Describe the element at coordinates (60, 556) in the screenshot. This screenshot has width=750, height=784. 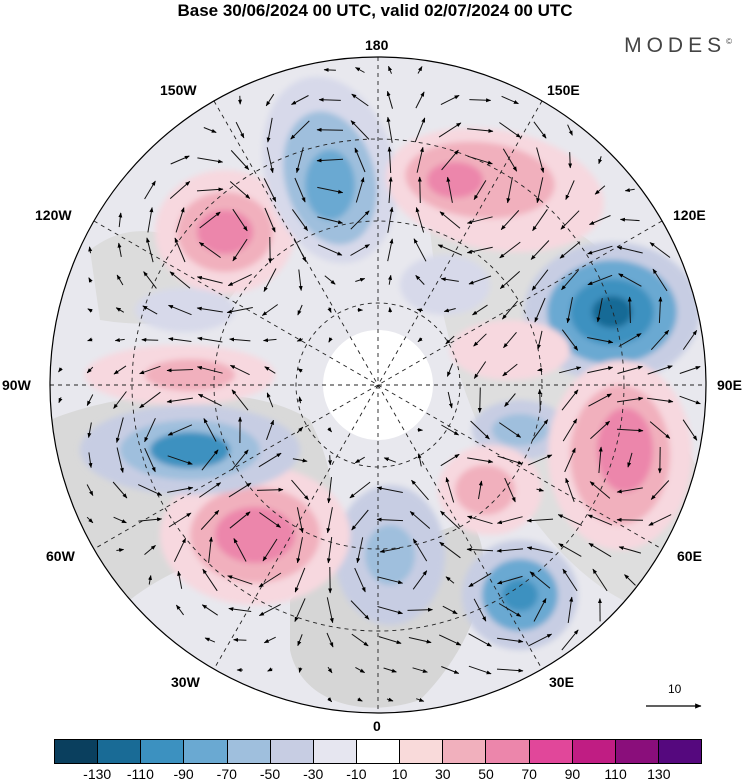
I see `lon-label-60w: 60W` at that location.